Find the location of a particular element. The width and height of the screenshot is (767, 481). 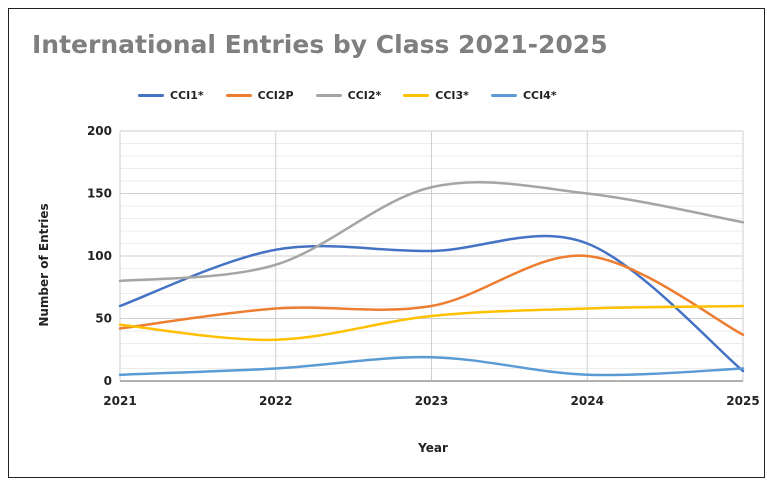

legend-item: CCI1* is located at coordinates (171, 95).